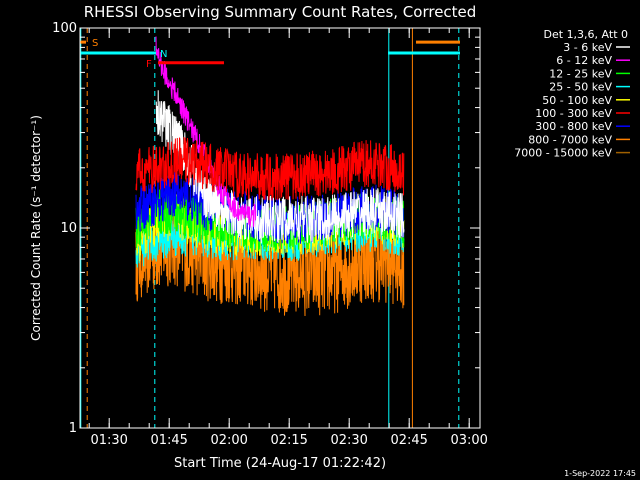 Image resolution: width=640 pixels, height=480 pixels. I want to click on y-tick-label: 100, so click(64, 28).